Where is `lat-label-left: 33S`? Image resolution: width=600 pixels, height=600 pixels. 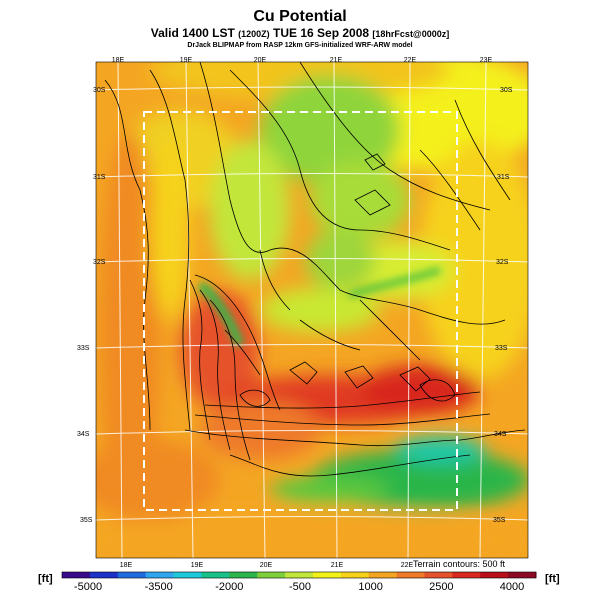
lat-label-left: 33S is located at coordinates (83, 348).